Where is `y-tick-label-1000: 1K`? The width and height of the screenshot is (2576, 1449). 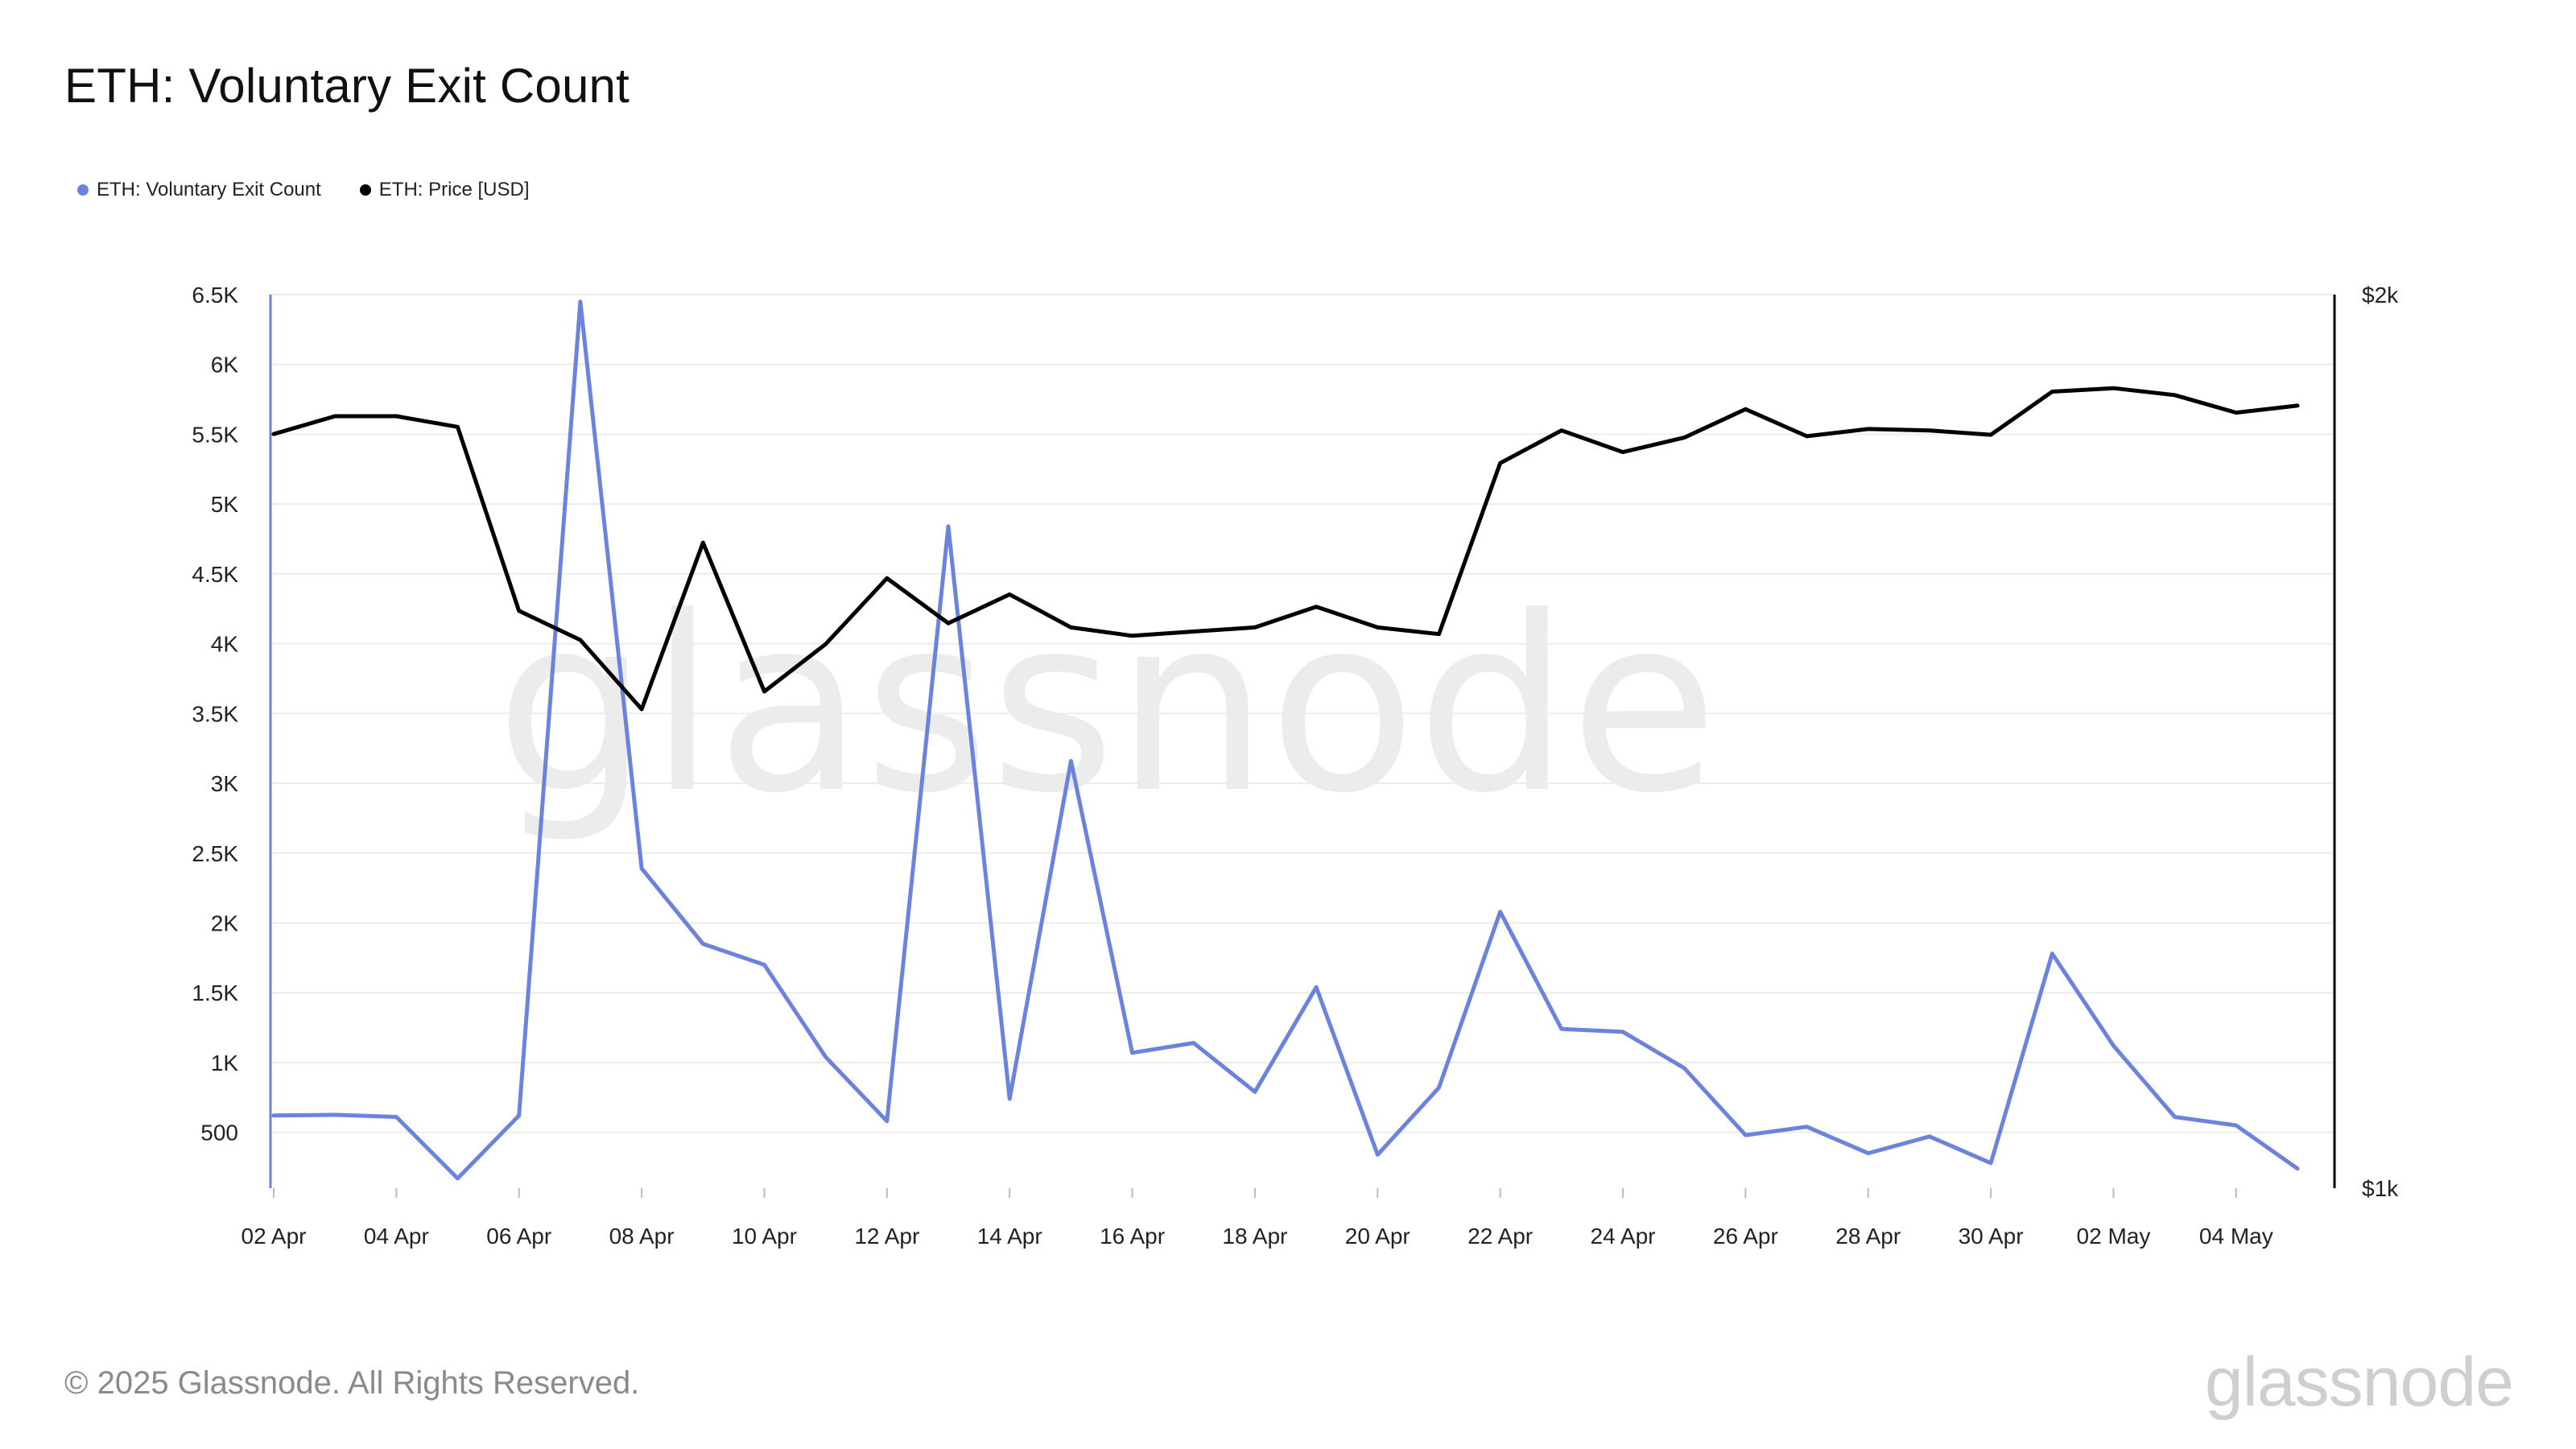 y-tick-label-1000: 1K is located at coordinates (225, 1063).